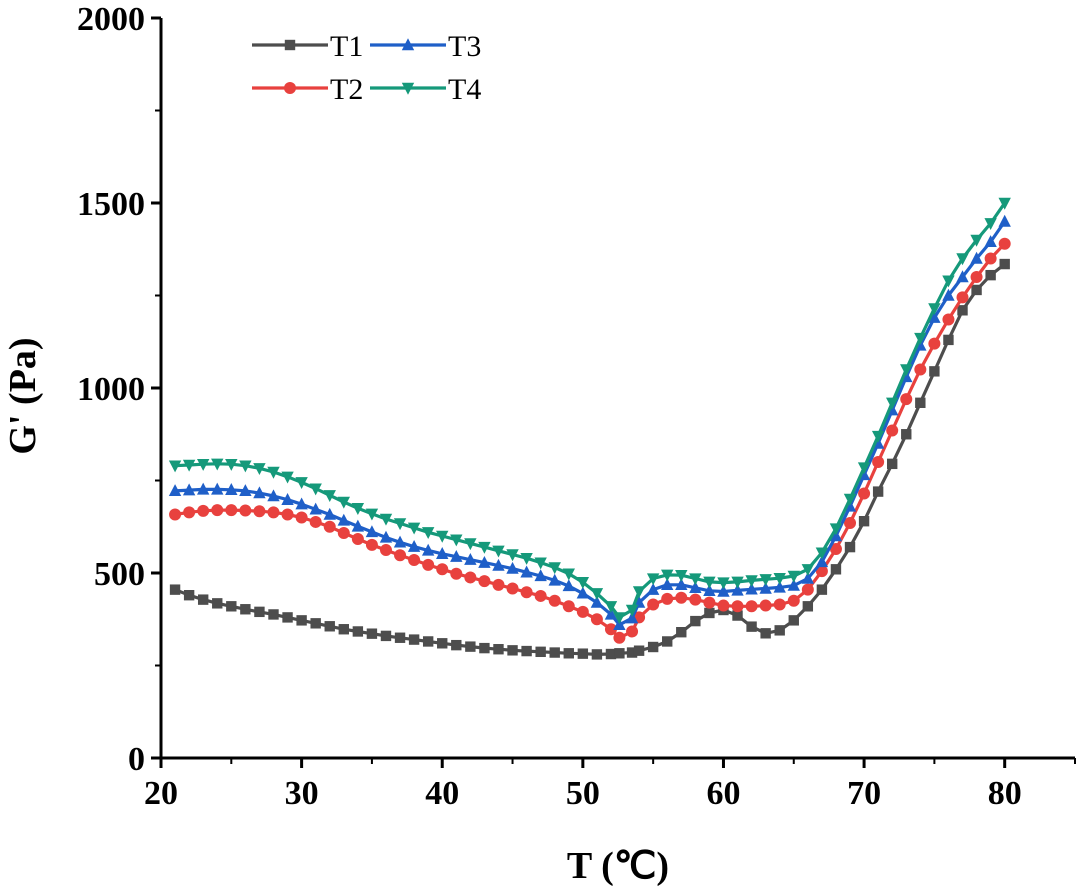 The image size is (1080, 889). What do you see at coordinates (307, 89) in the screenshot?
I see `legend-item-t2: T2` at bounding box center [307, 89].